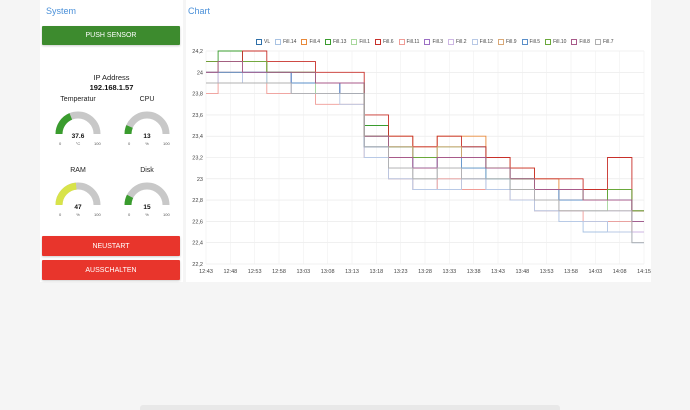  What do you see at coordinates (279, 272) in the screenshot?
I see `x-tick-label: 12:58` at bounding box center [279, 272].